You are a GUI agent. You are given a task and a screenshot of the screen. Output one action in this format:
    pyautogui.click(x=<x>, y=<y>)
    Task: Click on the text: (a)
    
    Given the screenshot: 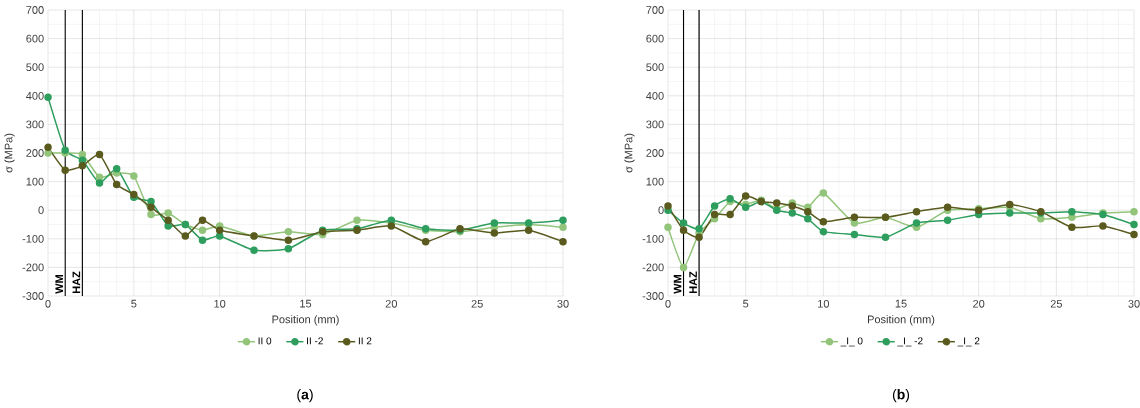 What is the action you would take?
    pyautogui.click(x=305, y=396)
    